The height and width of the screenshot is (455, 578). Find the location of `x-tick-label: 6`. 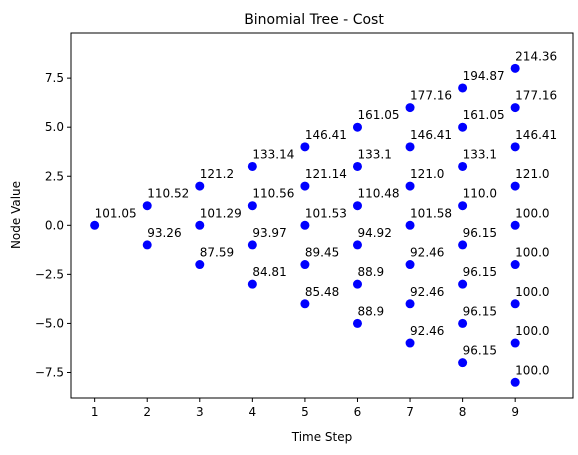

x-tick-label: 6 is located at coordinates (358, 412).